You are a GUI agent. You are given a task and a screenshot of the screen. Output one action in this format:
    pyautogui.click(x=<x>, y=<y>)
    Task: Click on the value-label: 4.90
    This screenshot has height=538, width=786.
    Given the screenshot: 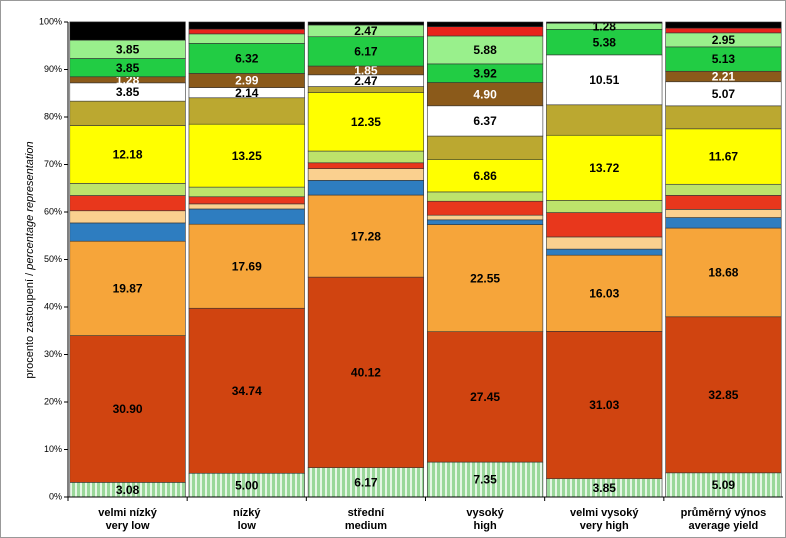 What is the action you would take?
    pyautogui.click(x=485, y=94)
    